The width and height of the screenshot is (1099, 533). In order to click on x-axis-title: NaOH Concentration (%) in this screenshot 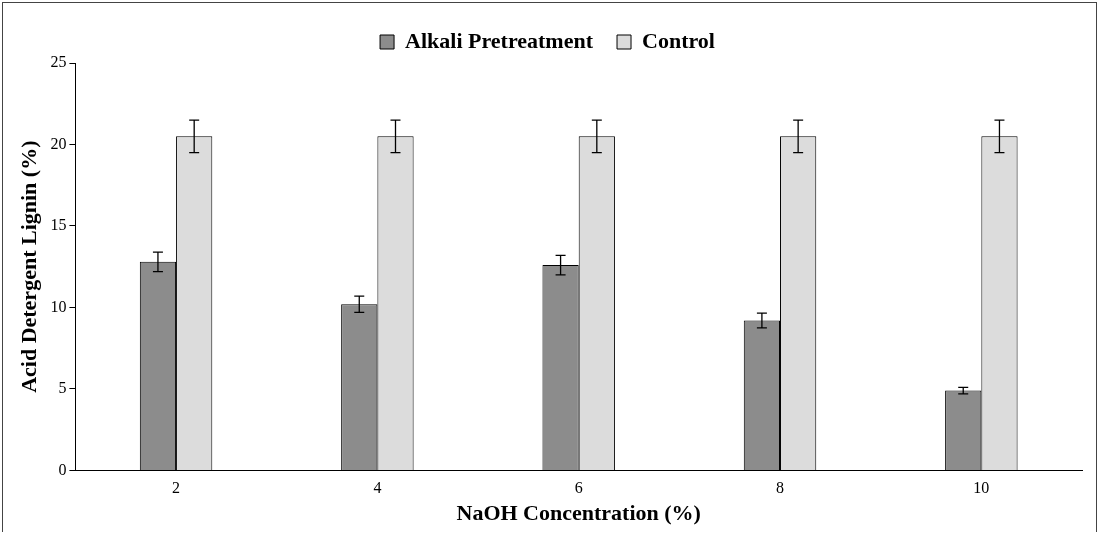, I will do `click(578, 513)`.